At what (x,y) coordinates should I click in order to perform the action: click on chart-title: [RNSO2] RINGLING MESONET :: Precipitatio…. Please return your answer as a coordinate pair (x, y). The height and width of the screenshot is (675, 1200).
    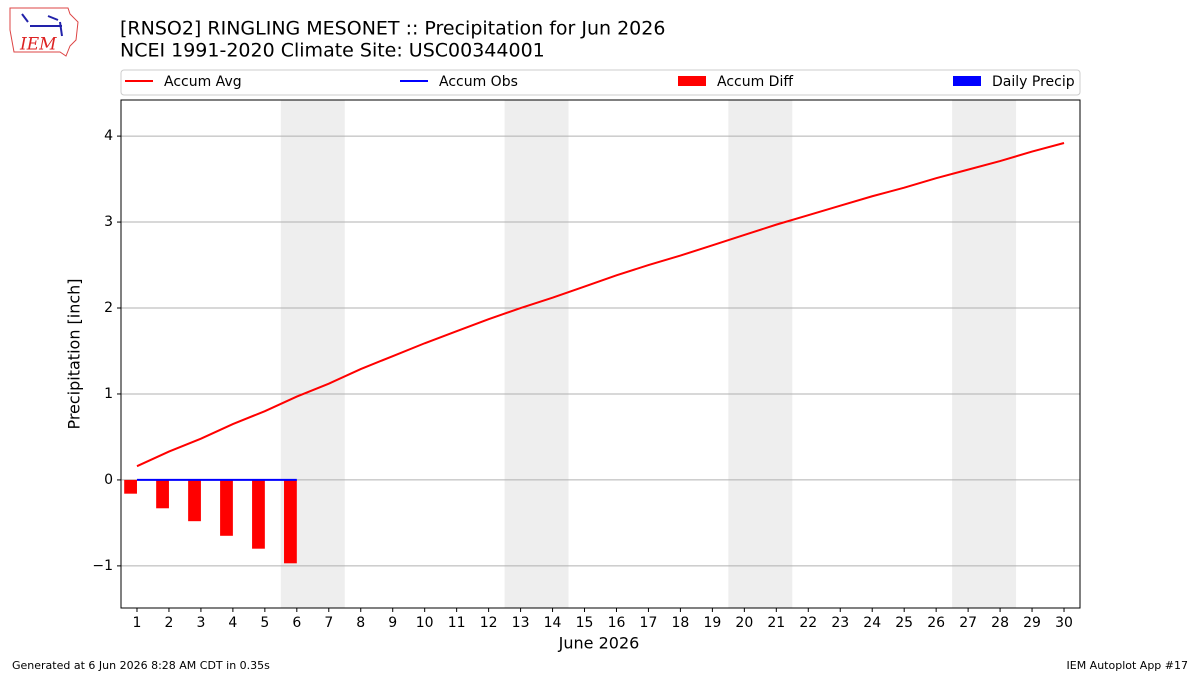
    Looking at the image, I should click on (392, 29).